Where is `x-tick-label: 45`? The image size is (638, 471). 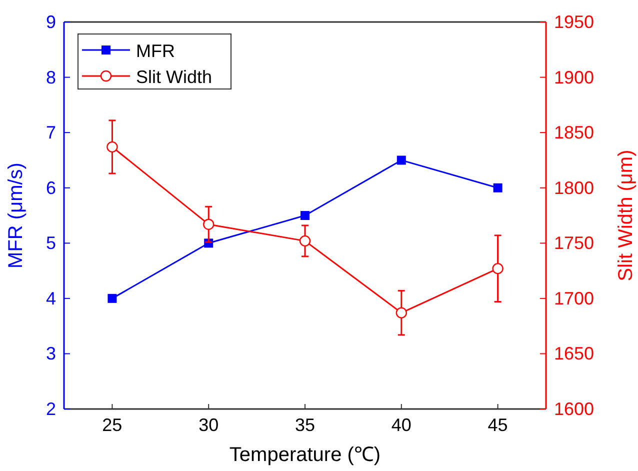 x-tick-label: 45 is located at coordinates (498, 425).